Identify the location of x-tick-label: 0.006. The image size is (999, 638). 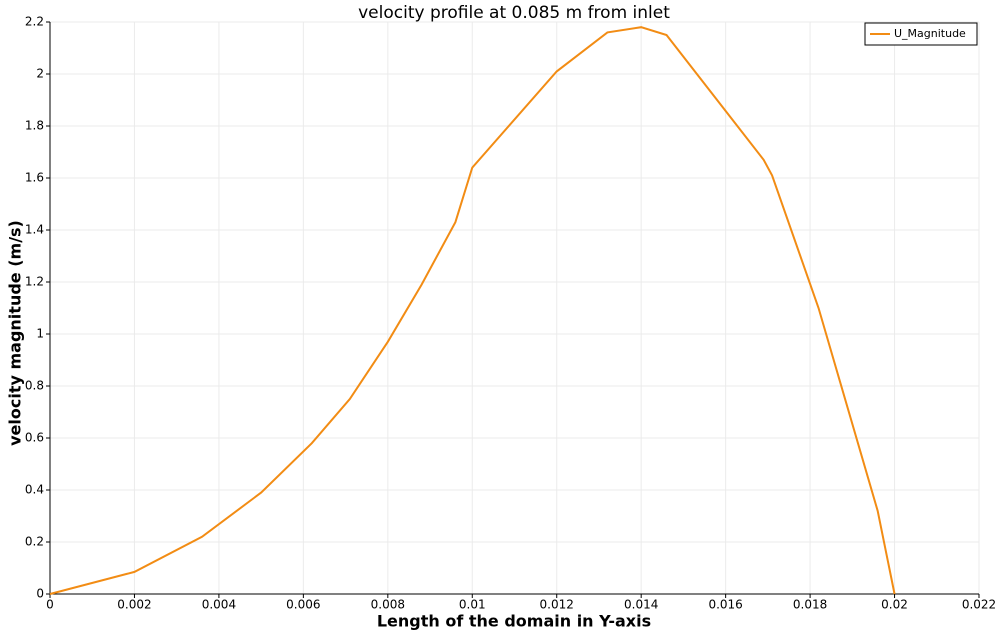
(303, 605).